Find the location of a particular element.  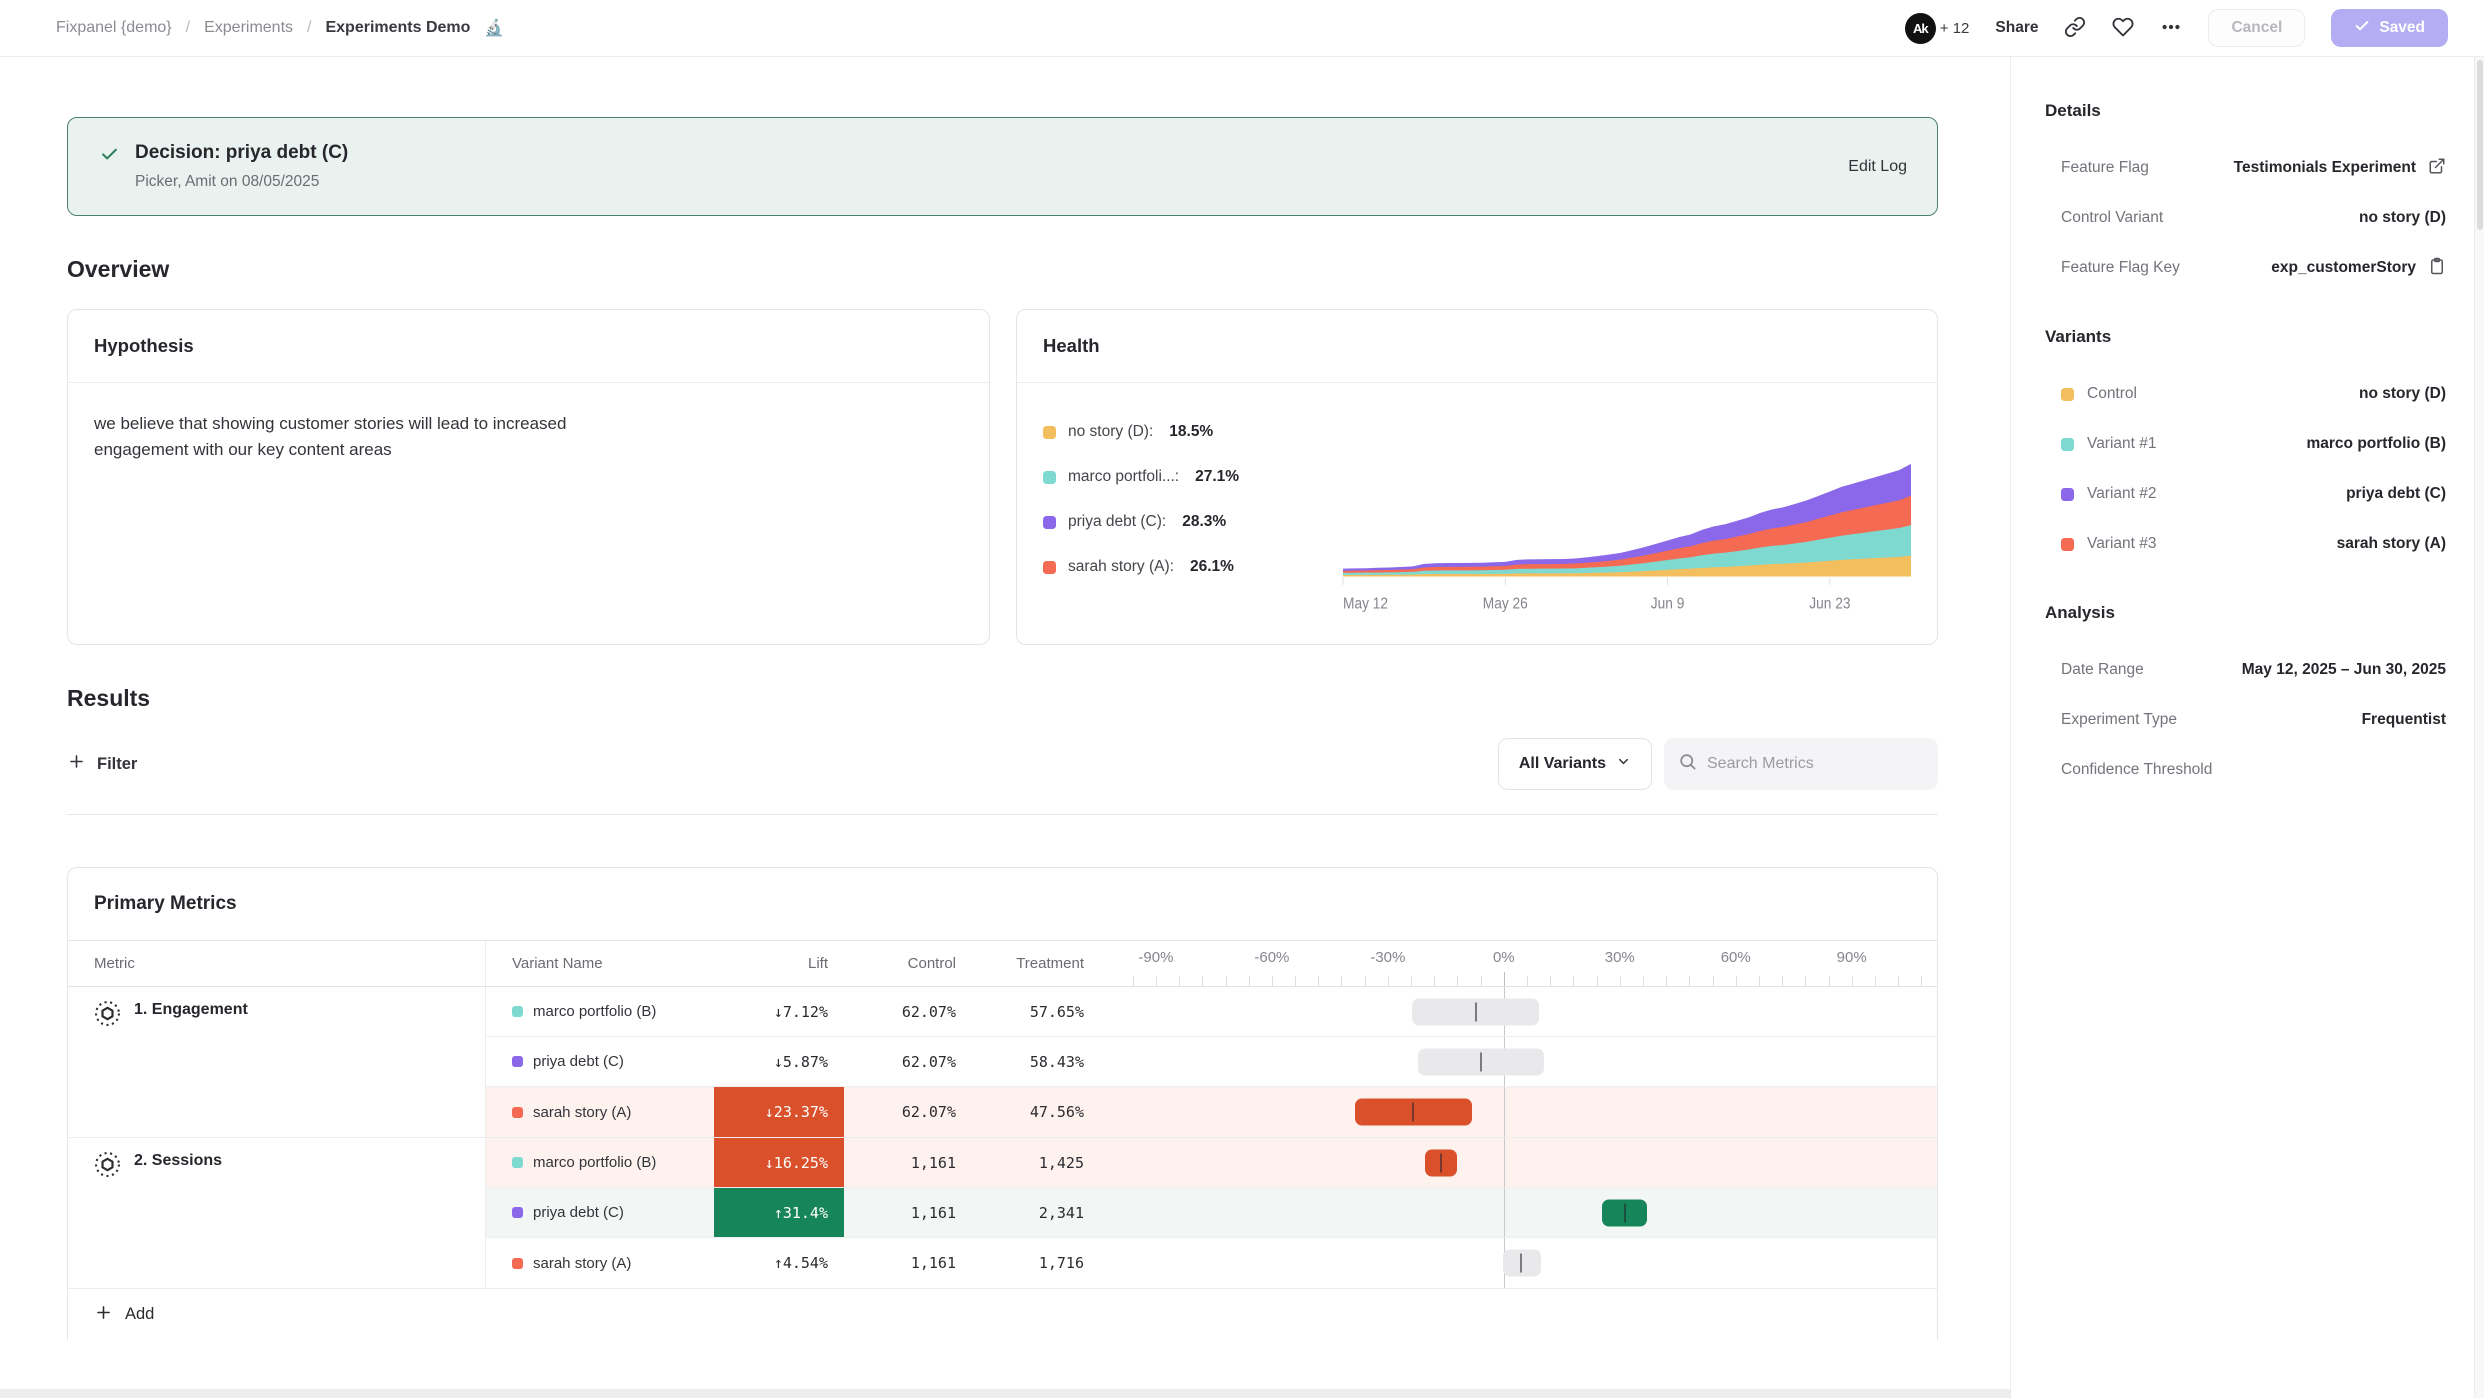

favorite-button is located at coordinates (2123, 28).